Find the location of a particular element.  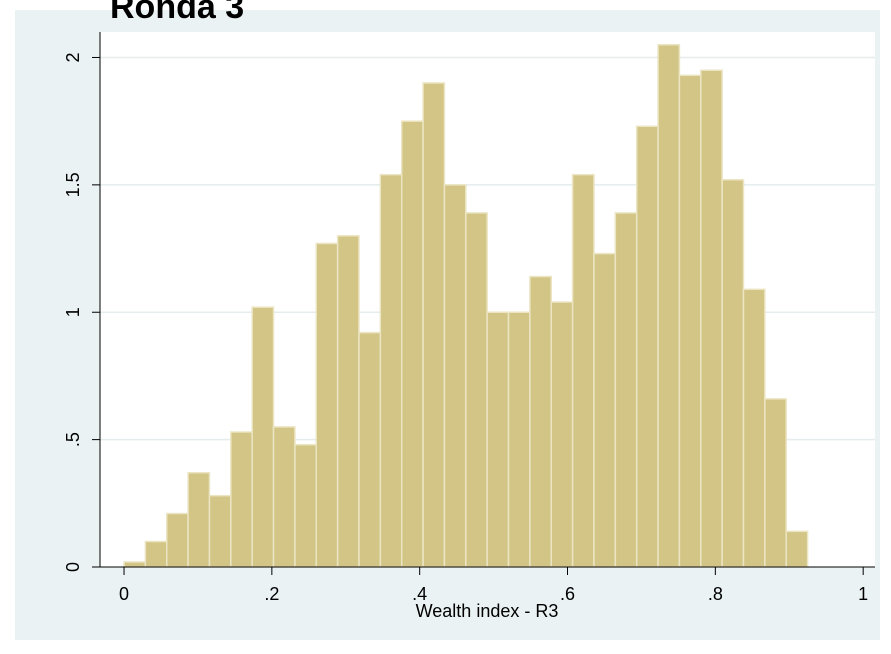

y-tick-label: .5 is located at coordinates (73, 439).